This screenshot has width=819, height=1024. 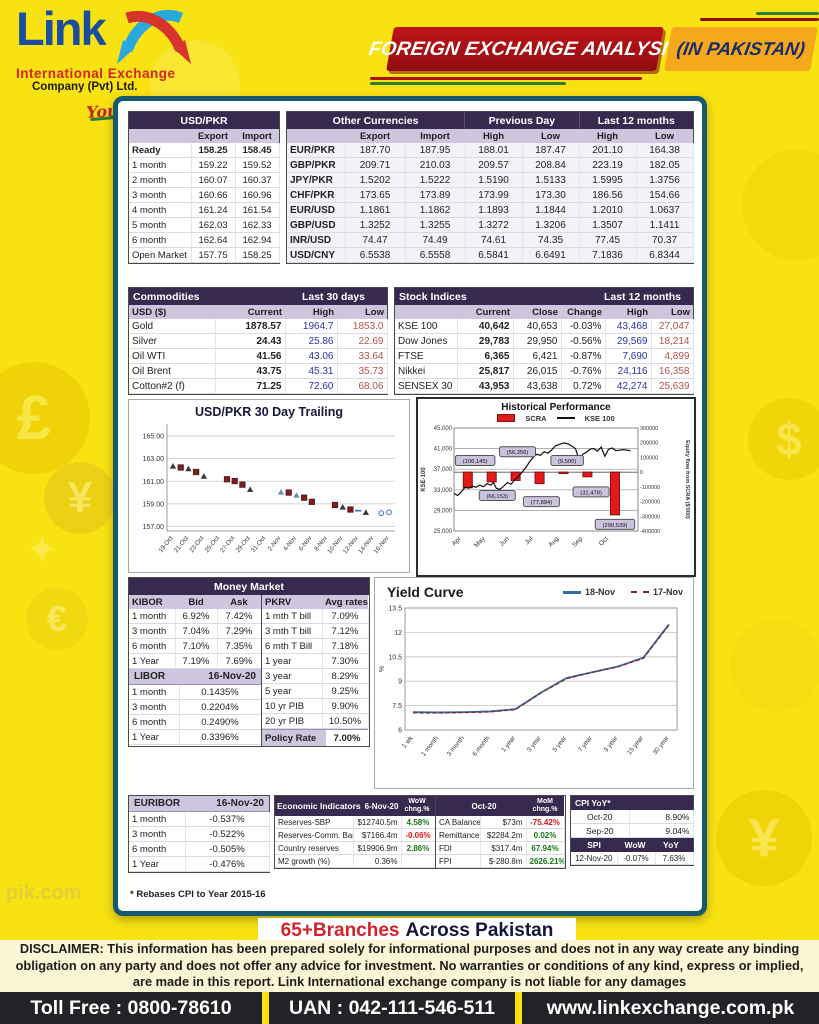 I want to click on cell: GBP/USD, so click(x=316, y=225).